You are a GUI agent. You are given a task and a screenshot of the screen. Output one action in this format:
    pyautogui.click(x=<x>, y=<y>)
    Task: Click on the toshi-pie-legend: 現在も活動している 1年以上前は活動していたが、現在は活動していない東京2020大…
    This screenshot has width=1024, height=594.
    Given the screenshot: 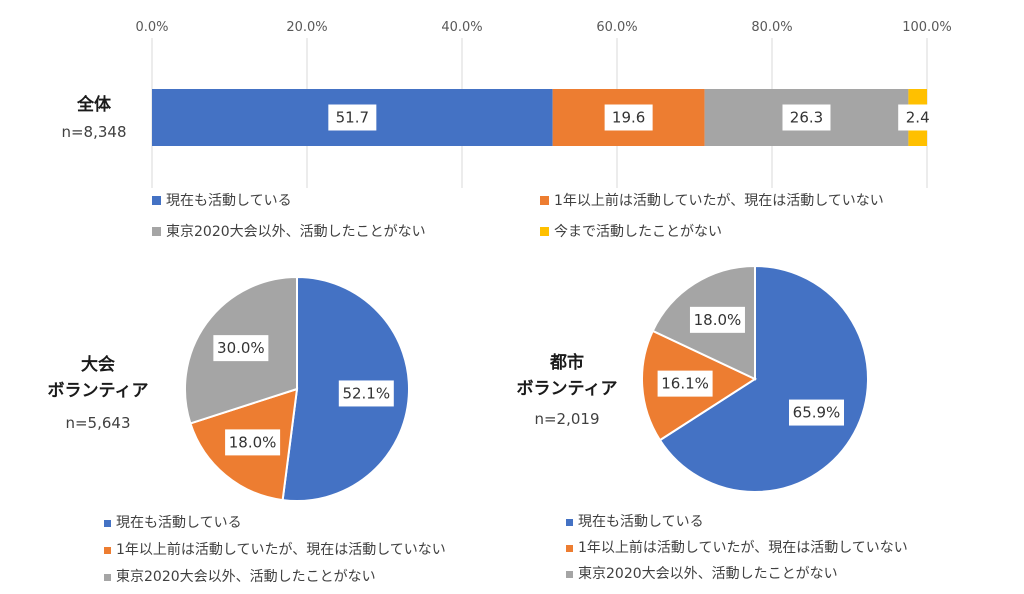 What is the action you would take?
    pyautogui.click(x=737, y=548)
    